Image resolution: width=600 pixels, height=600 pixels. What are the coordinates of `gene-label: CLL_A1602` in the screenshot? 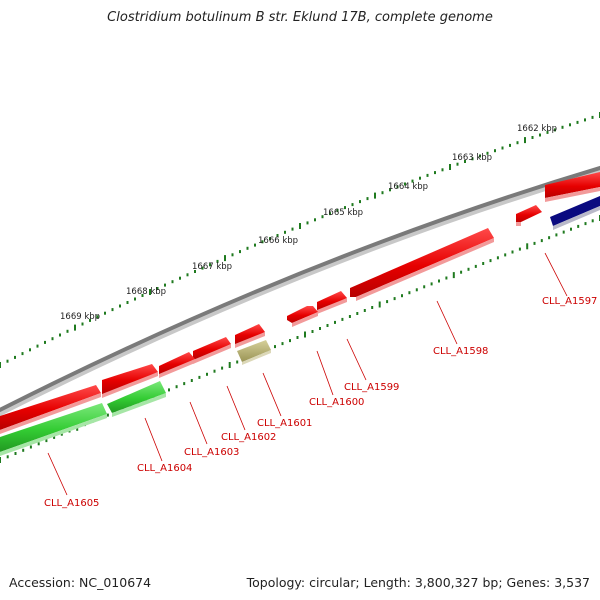 It's located at (248, 437).